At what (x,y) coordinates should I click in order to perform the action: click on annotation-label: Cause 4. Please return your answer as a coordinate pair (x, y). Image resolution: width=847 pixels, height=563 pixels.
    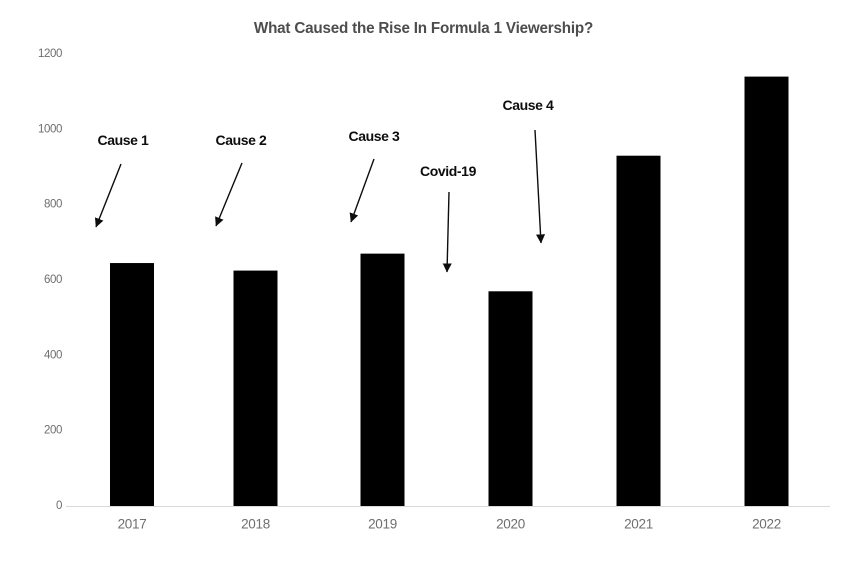
    Looking at the image, I should click on (529, 105).